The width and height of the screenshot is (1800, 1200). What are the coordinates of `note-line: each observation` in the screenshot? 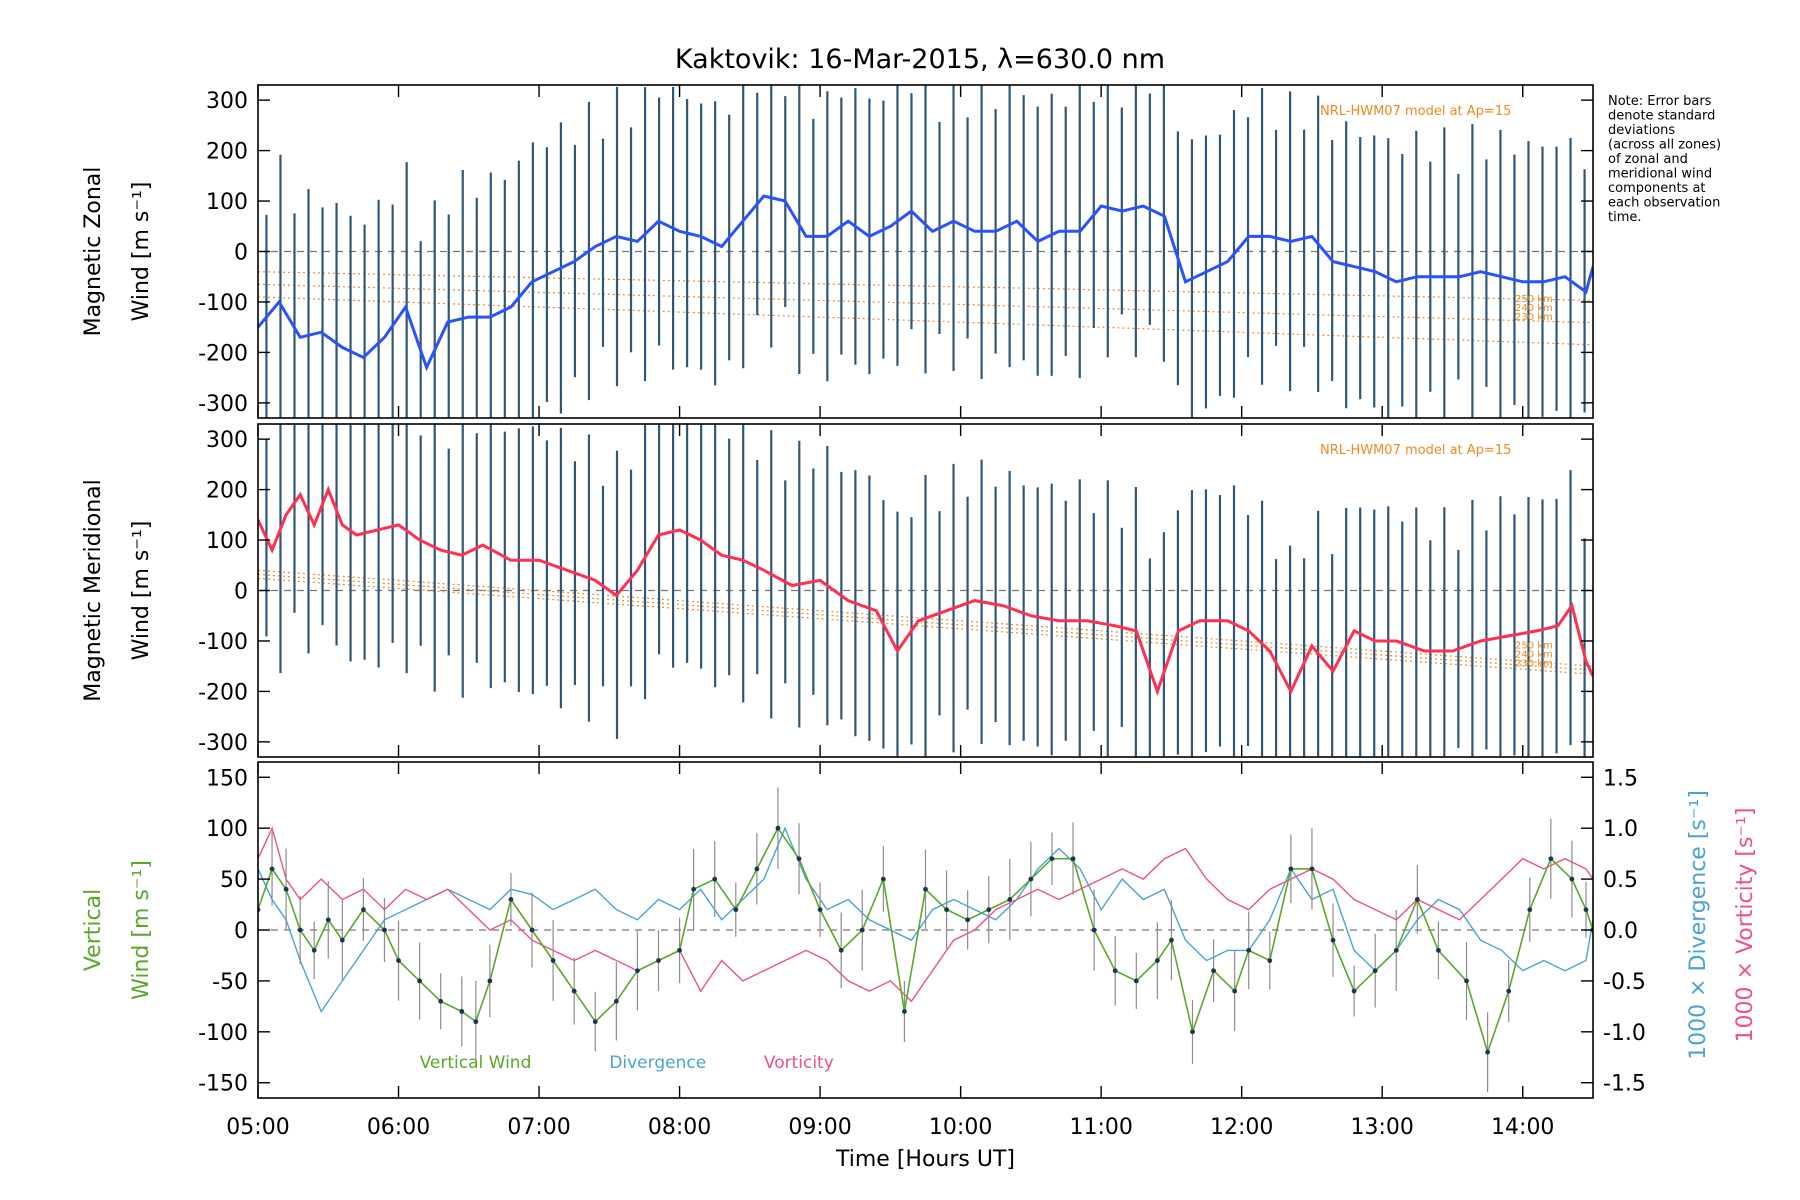 It's located at (1664, 203).